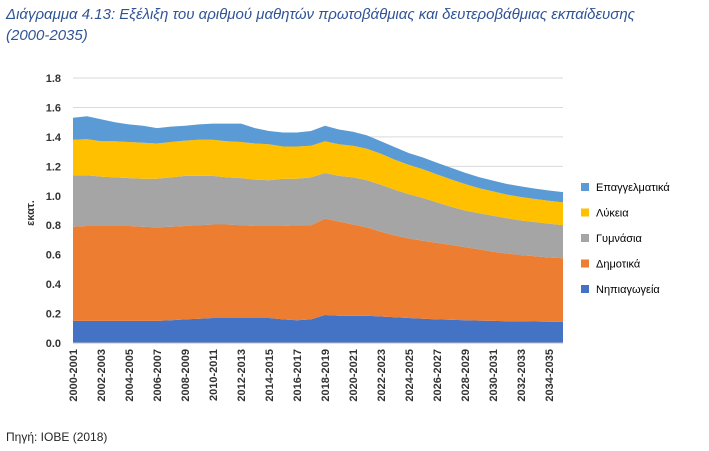  What do you see at coordinates (298, 375) in the screenshot?
I see `x-tick-label: 2016-2017` at bounding box center [298, 375].